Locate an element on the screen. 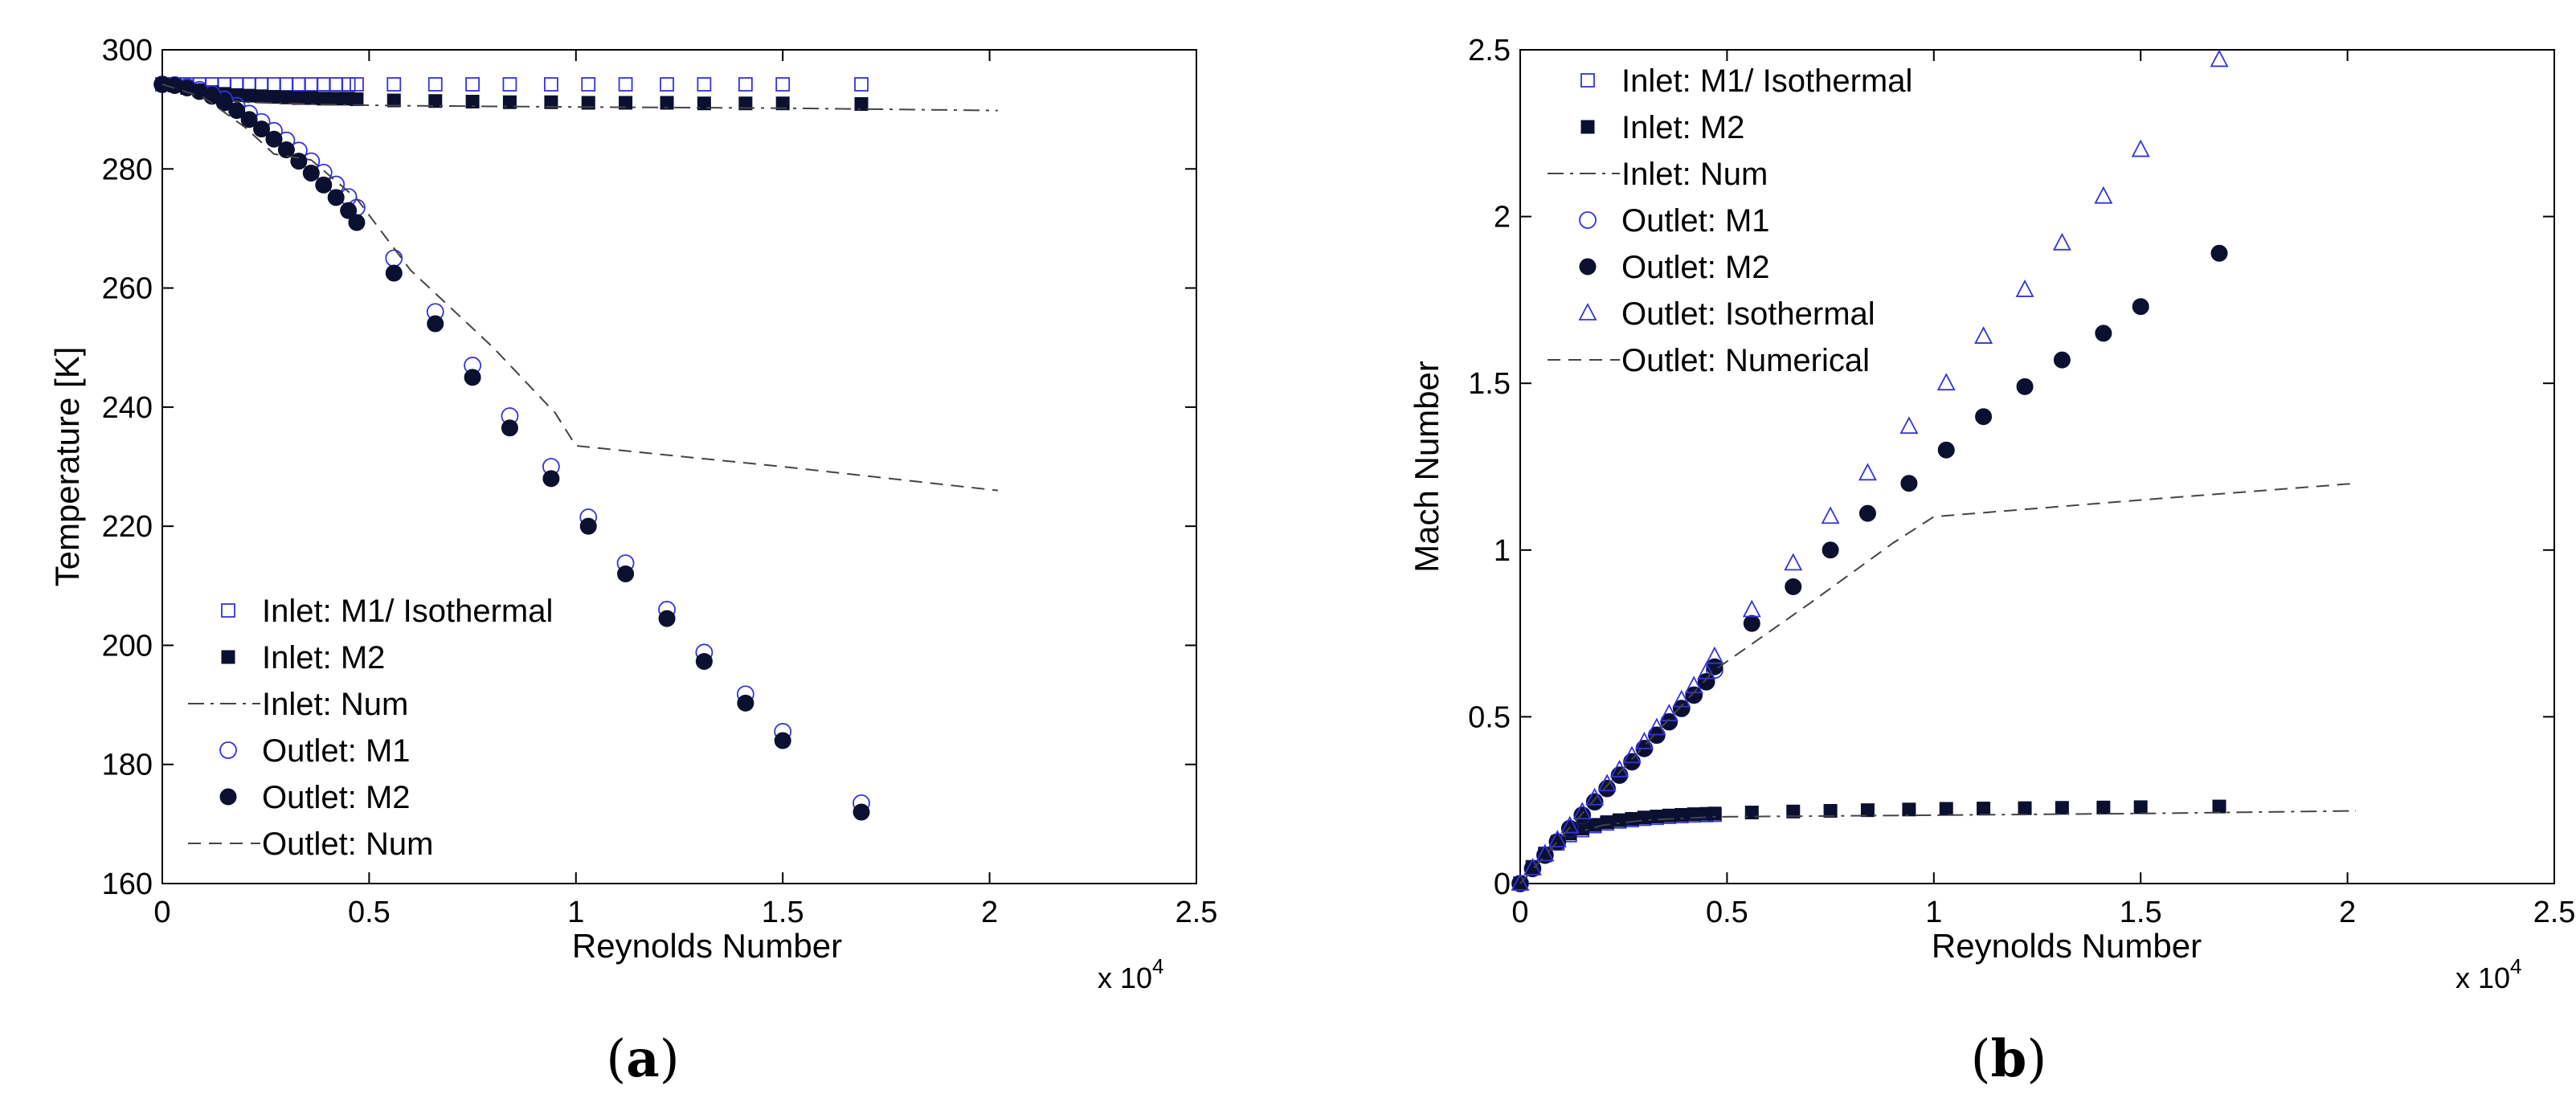 Image resolution: width=2576 pixels, height=1098 pixels. legend-item-outlet-num: Outlet: Num is located at coordinates (310, 844).